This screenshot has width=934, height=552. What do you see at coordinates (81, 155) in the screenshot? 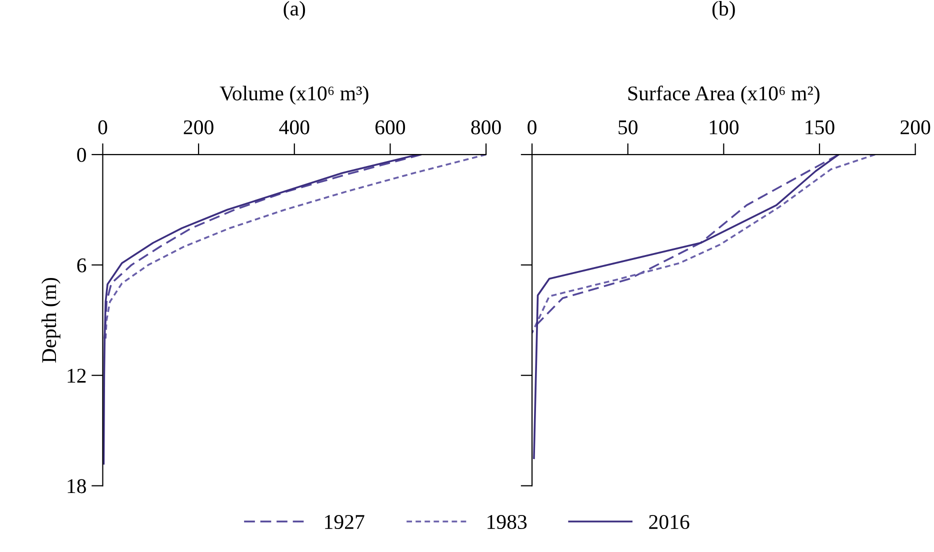
I see `y-tick-label: 0` at bounding box center [81, 155].